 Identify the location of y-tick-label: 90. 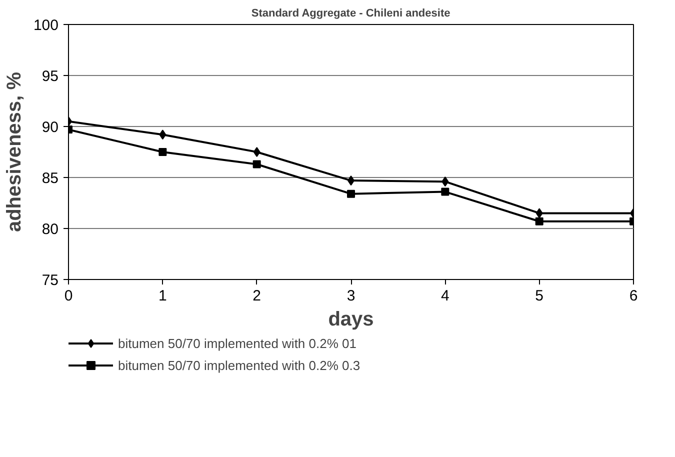
(50, 127).